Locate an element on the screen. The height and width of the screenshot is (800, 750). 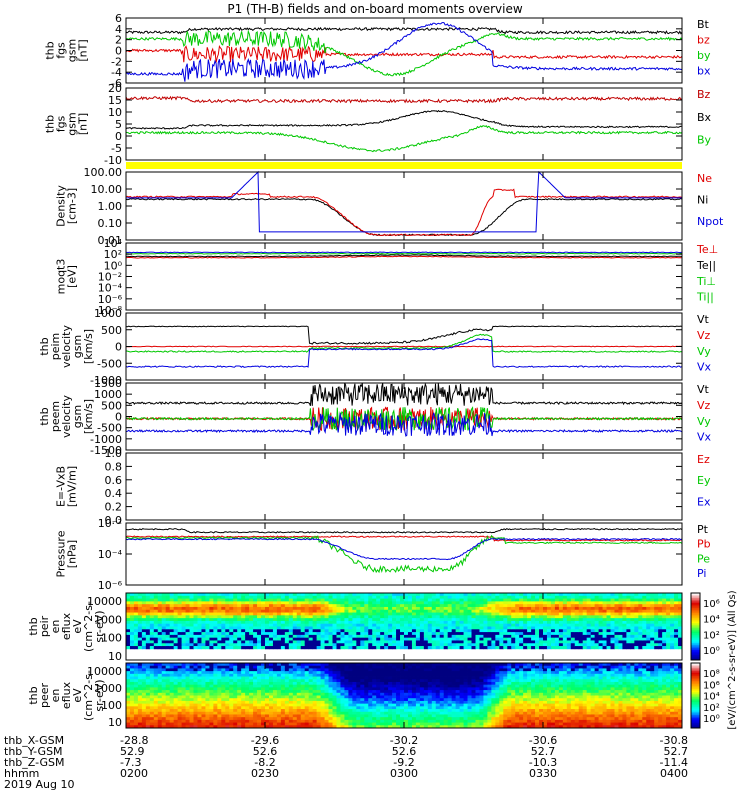
legend-entry: Vx is located at coordinates (704, 437).